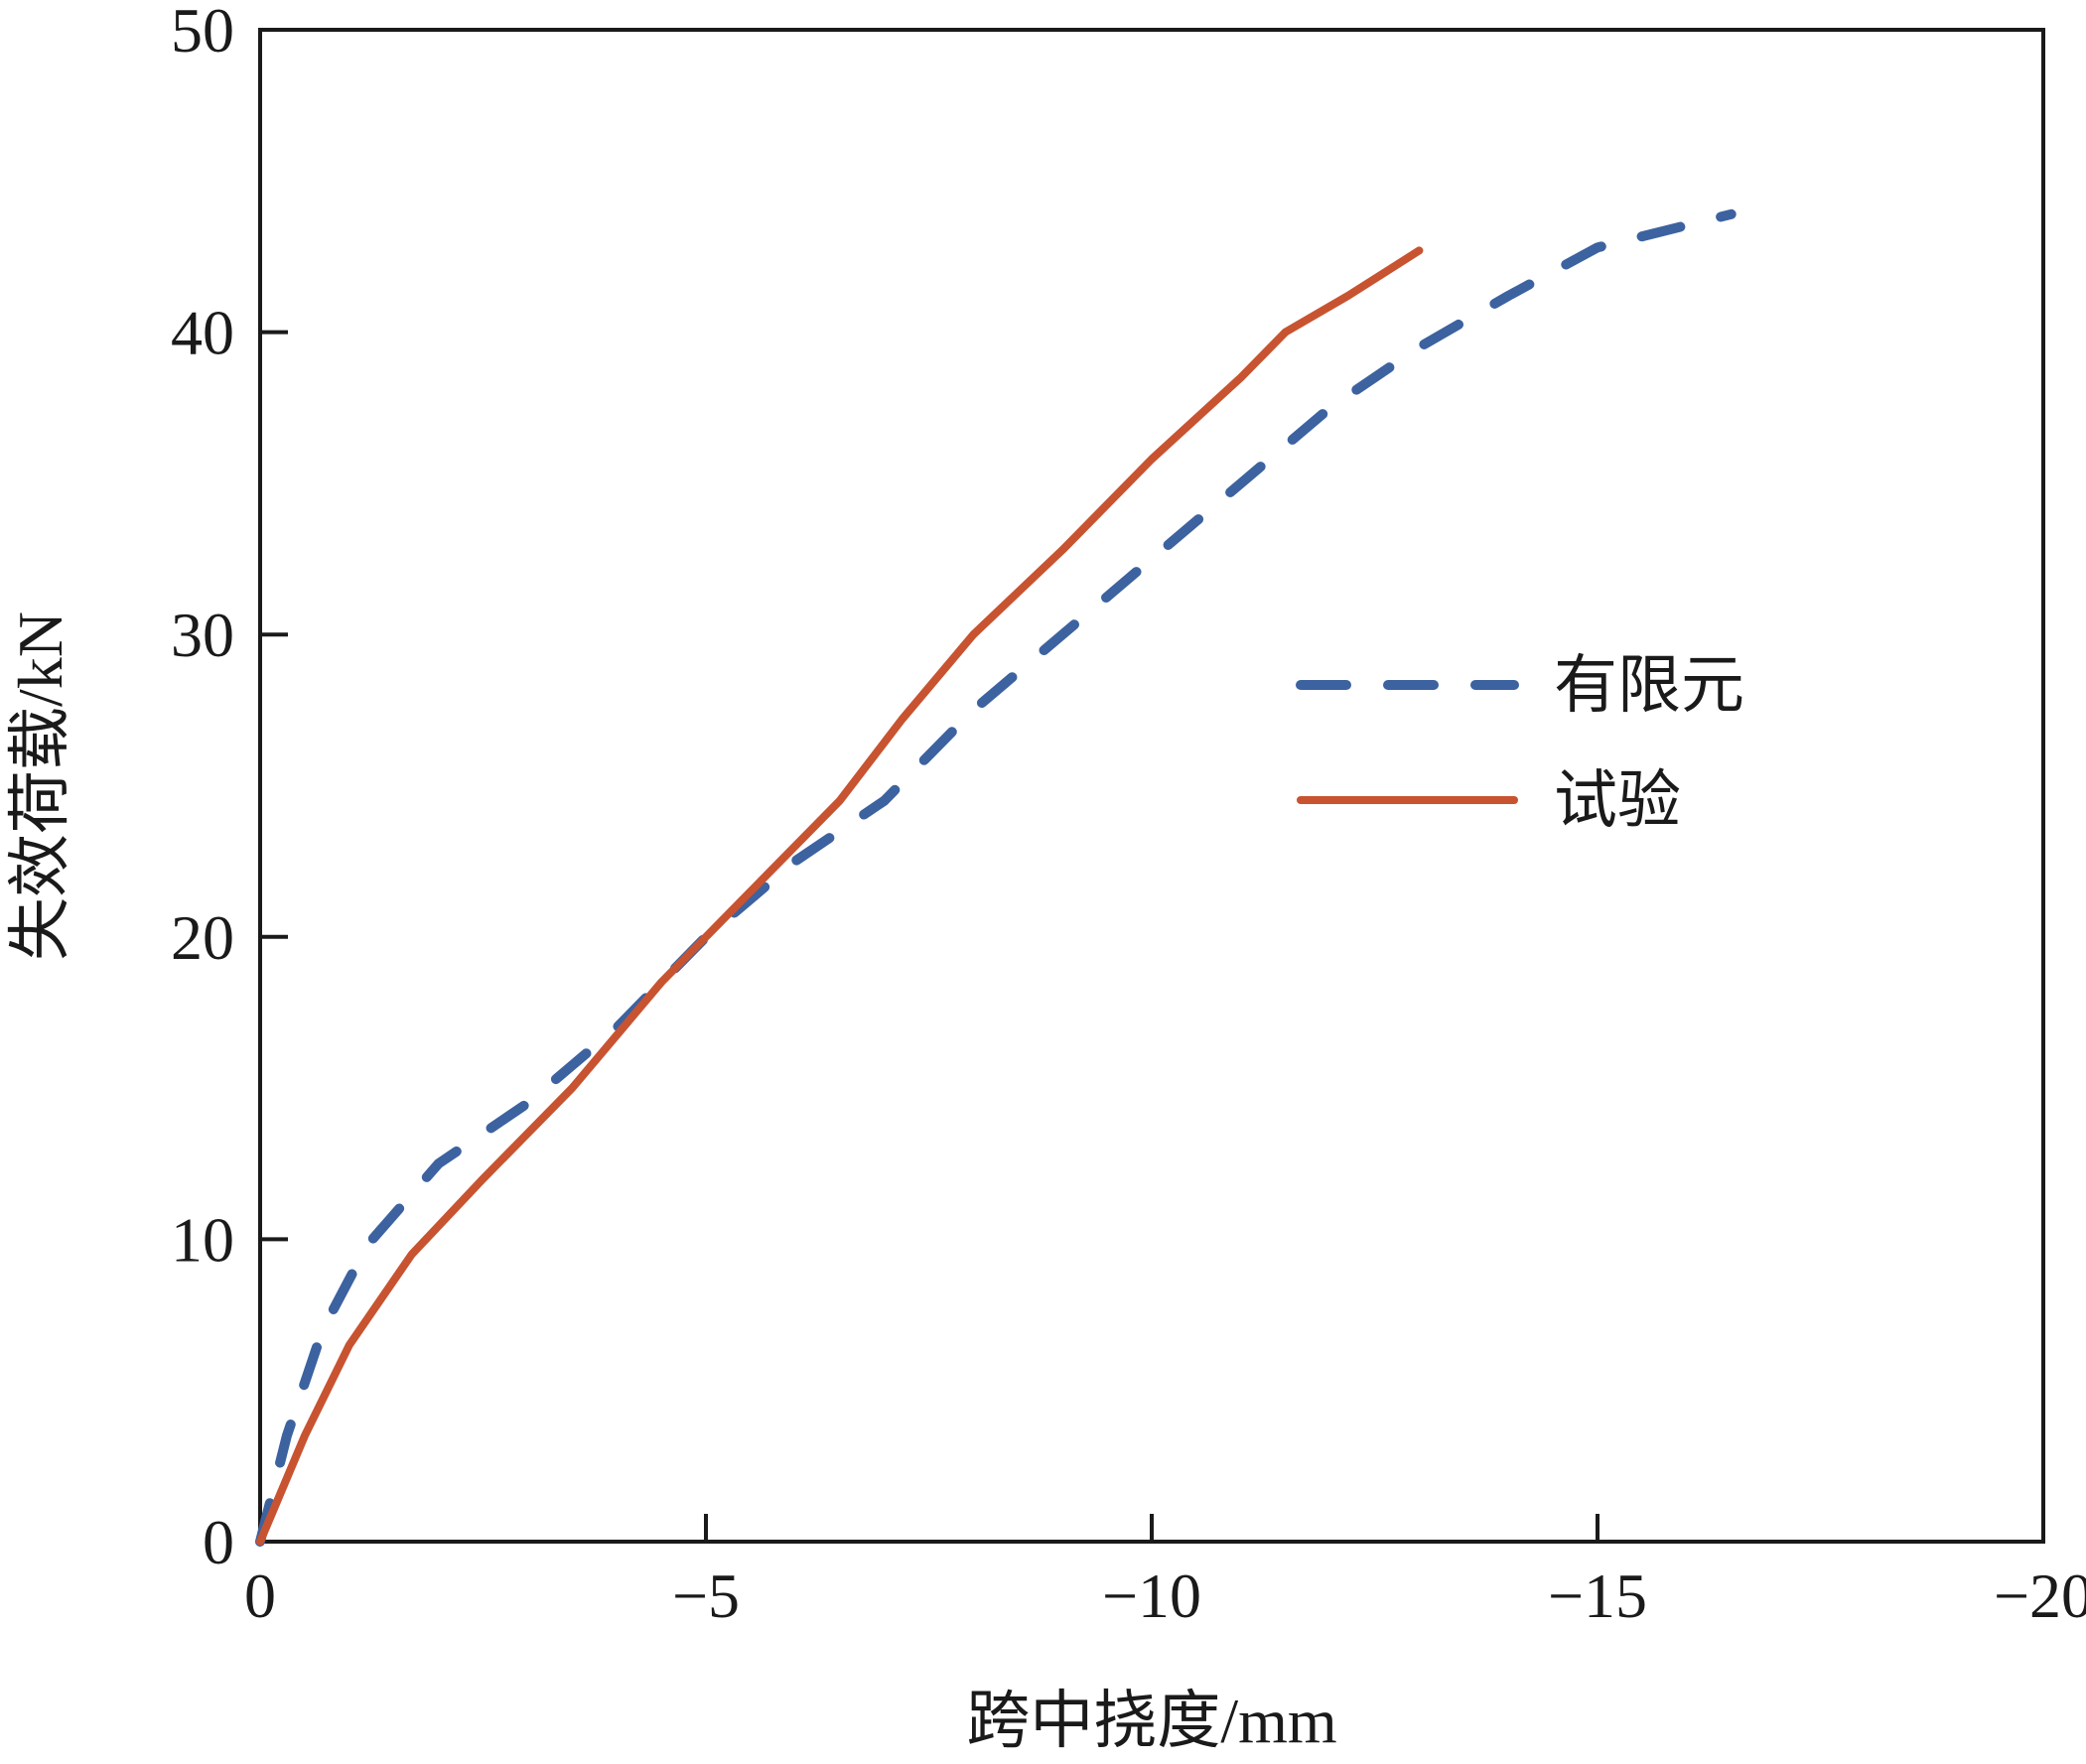 This screenshot has height=1764, width=2086. What do you see at coordinates (260, 1595) in the screenshot?
I see `x-tick-label: 0` at bounding box center [260, 1595].